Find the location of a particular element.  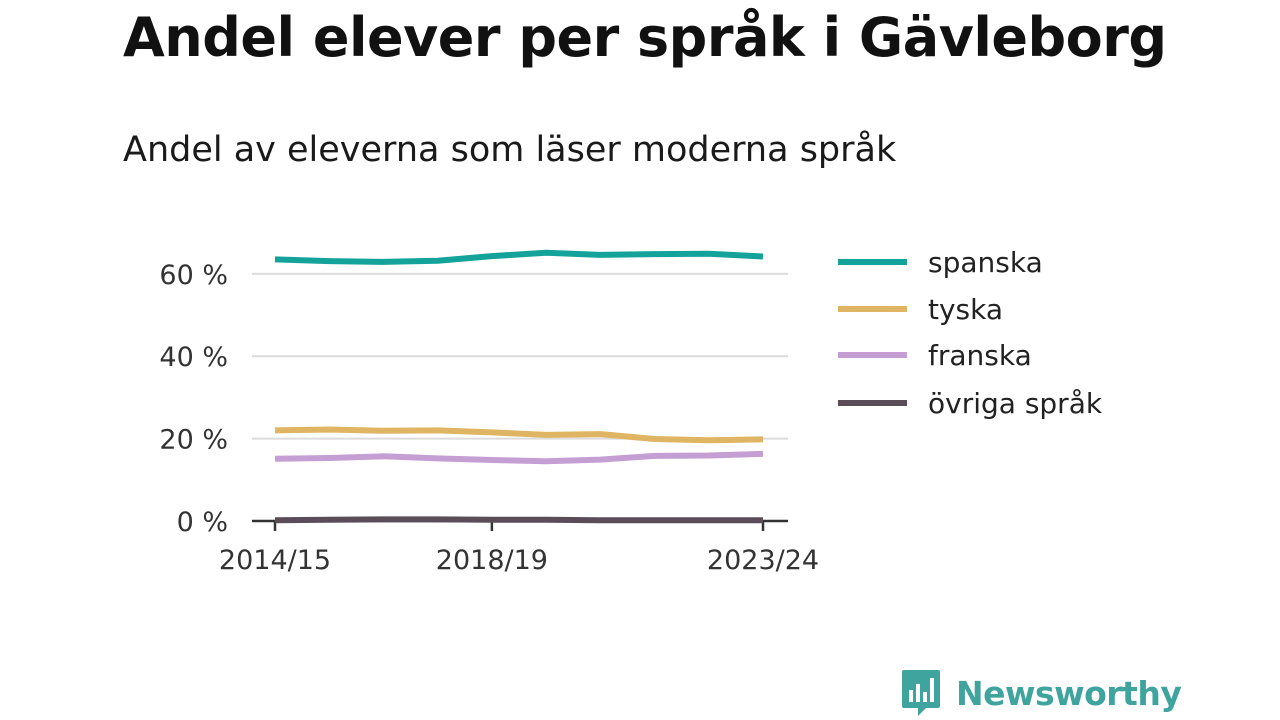

x-tick-label: 2018/19 is located at coordinates (492, 560).